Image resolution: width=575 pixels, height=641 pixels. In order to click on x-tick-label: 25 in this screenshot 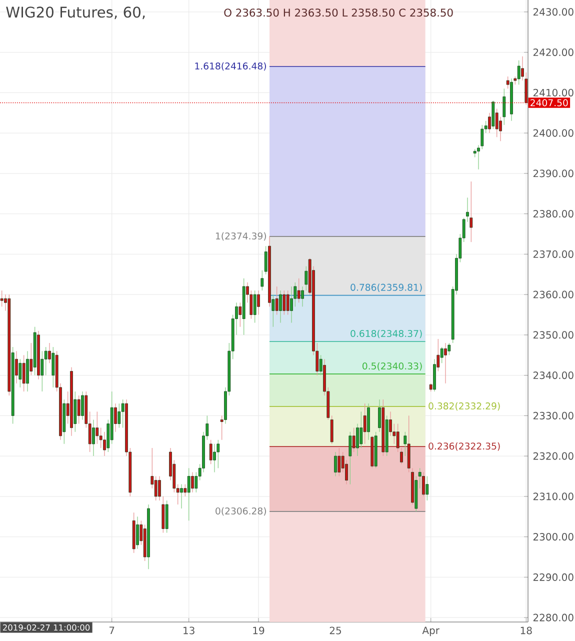, I will do `click(335, 630)`.